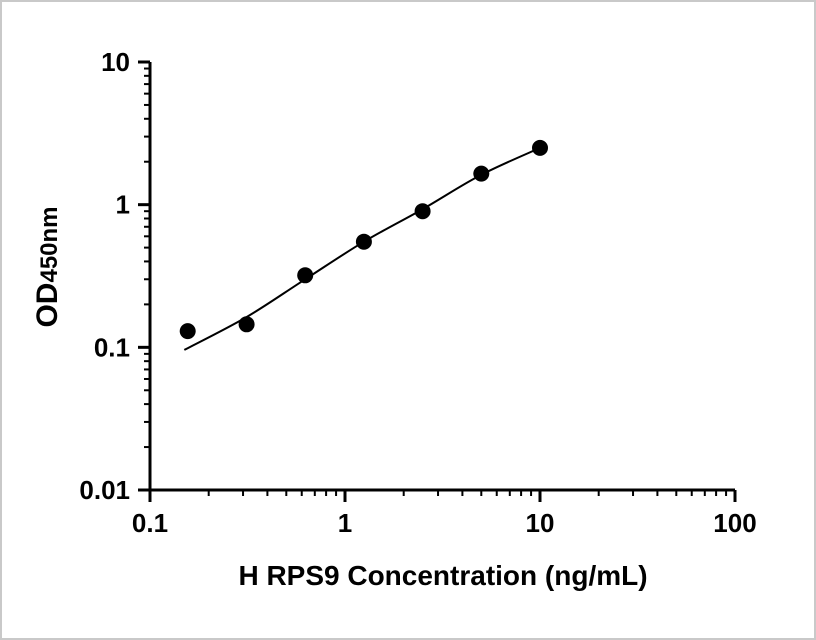 Image resolution: width=816 pixels, height=640 pixels. Describe the element at coordinates (47, 305) in the screenshot. I see `y-axis-title-main: OD` at that location.